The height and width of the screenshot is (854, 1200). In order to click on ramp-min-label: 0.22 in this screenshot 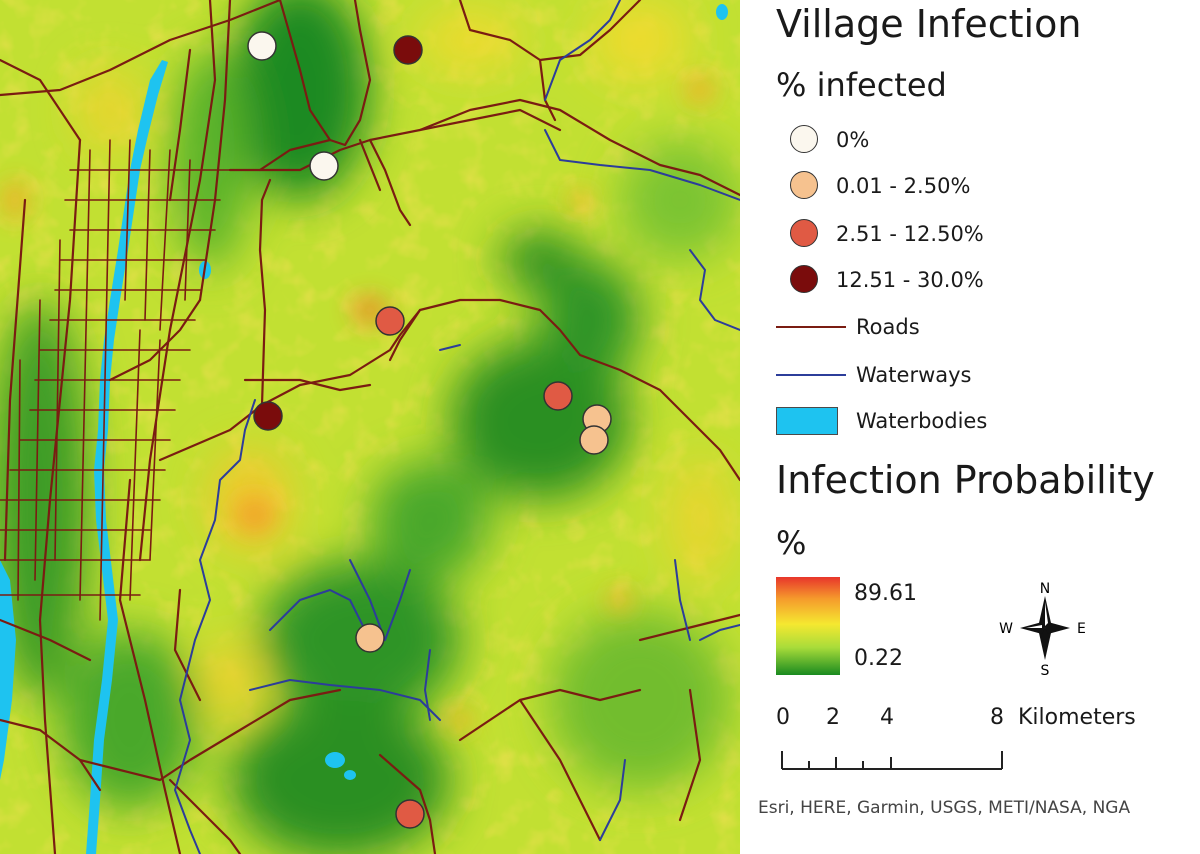, I will do `click(878, 658)`.